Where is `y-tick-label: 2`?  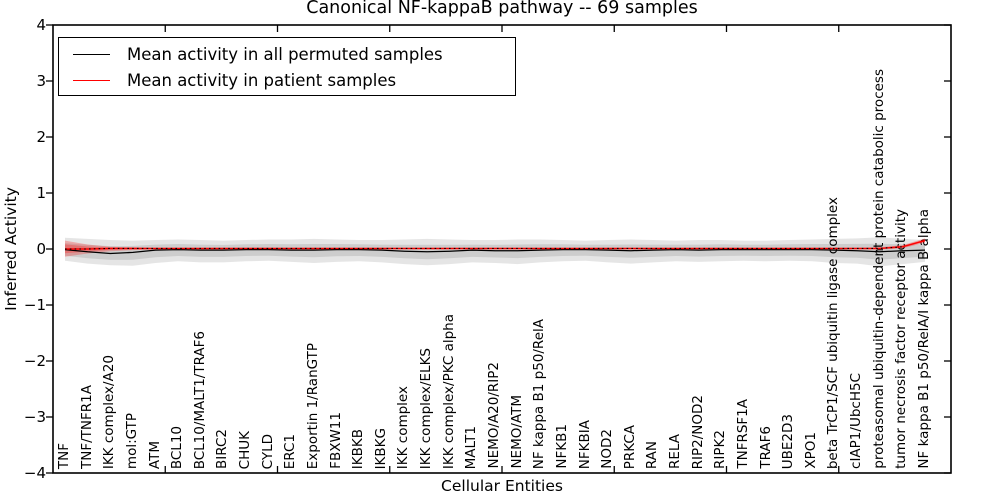 y-tick-label: 2 is located at coordinates (41, 137).